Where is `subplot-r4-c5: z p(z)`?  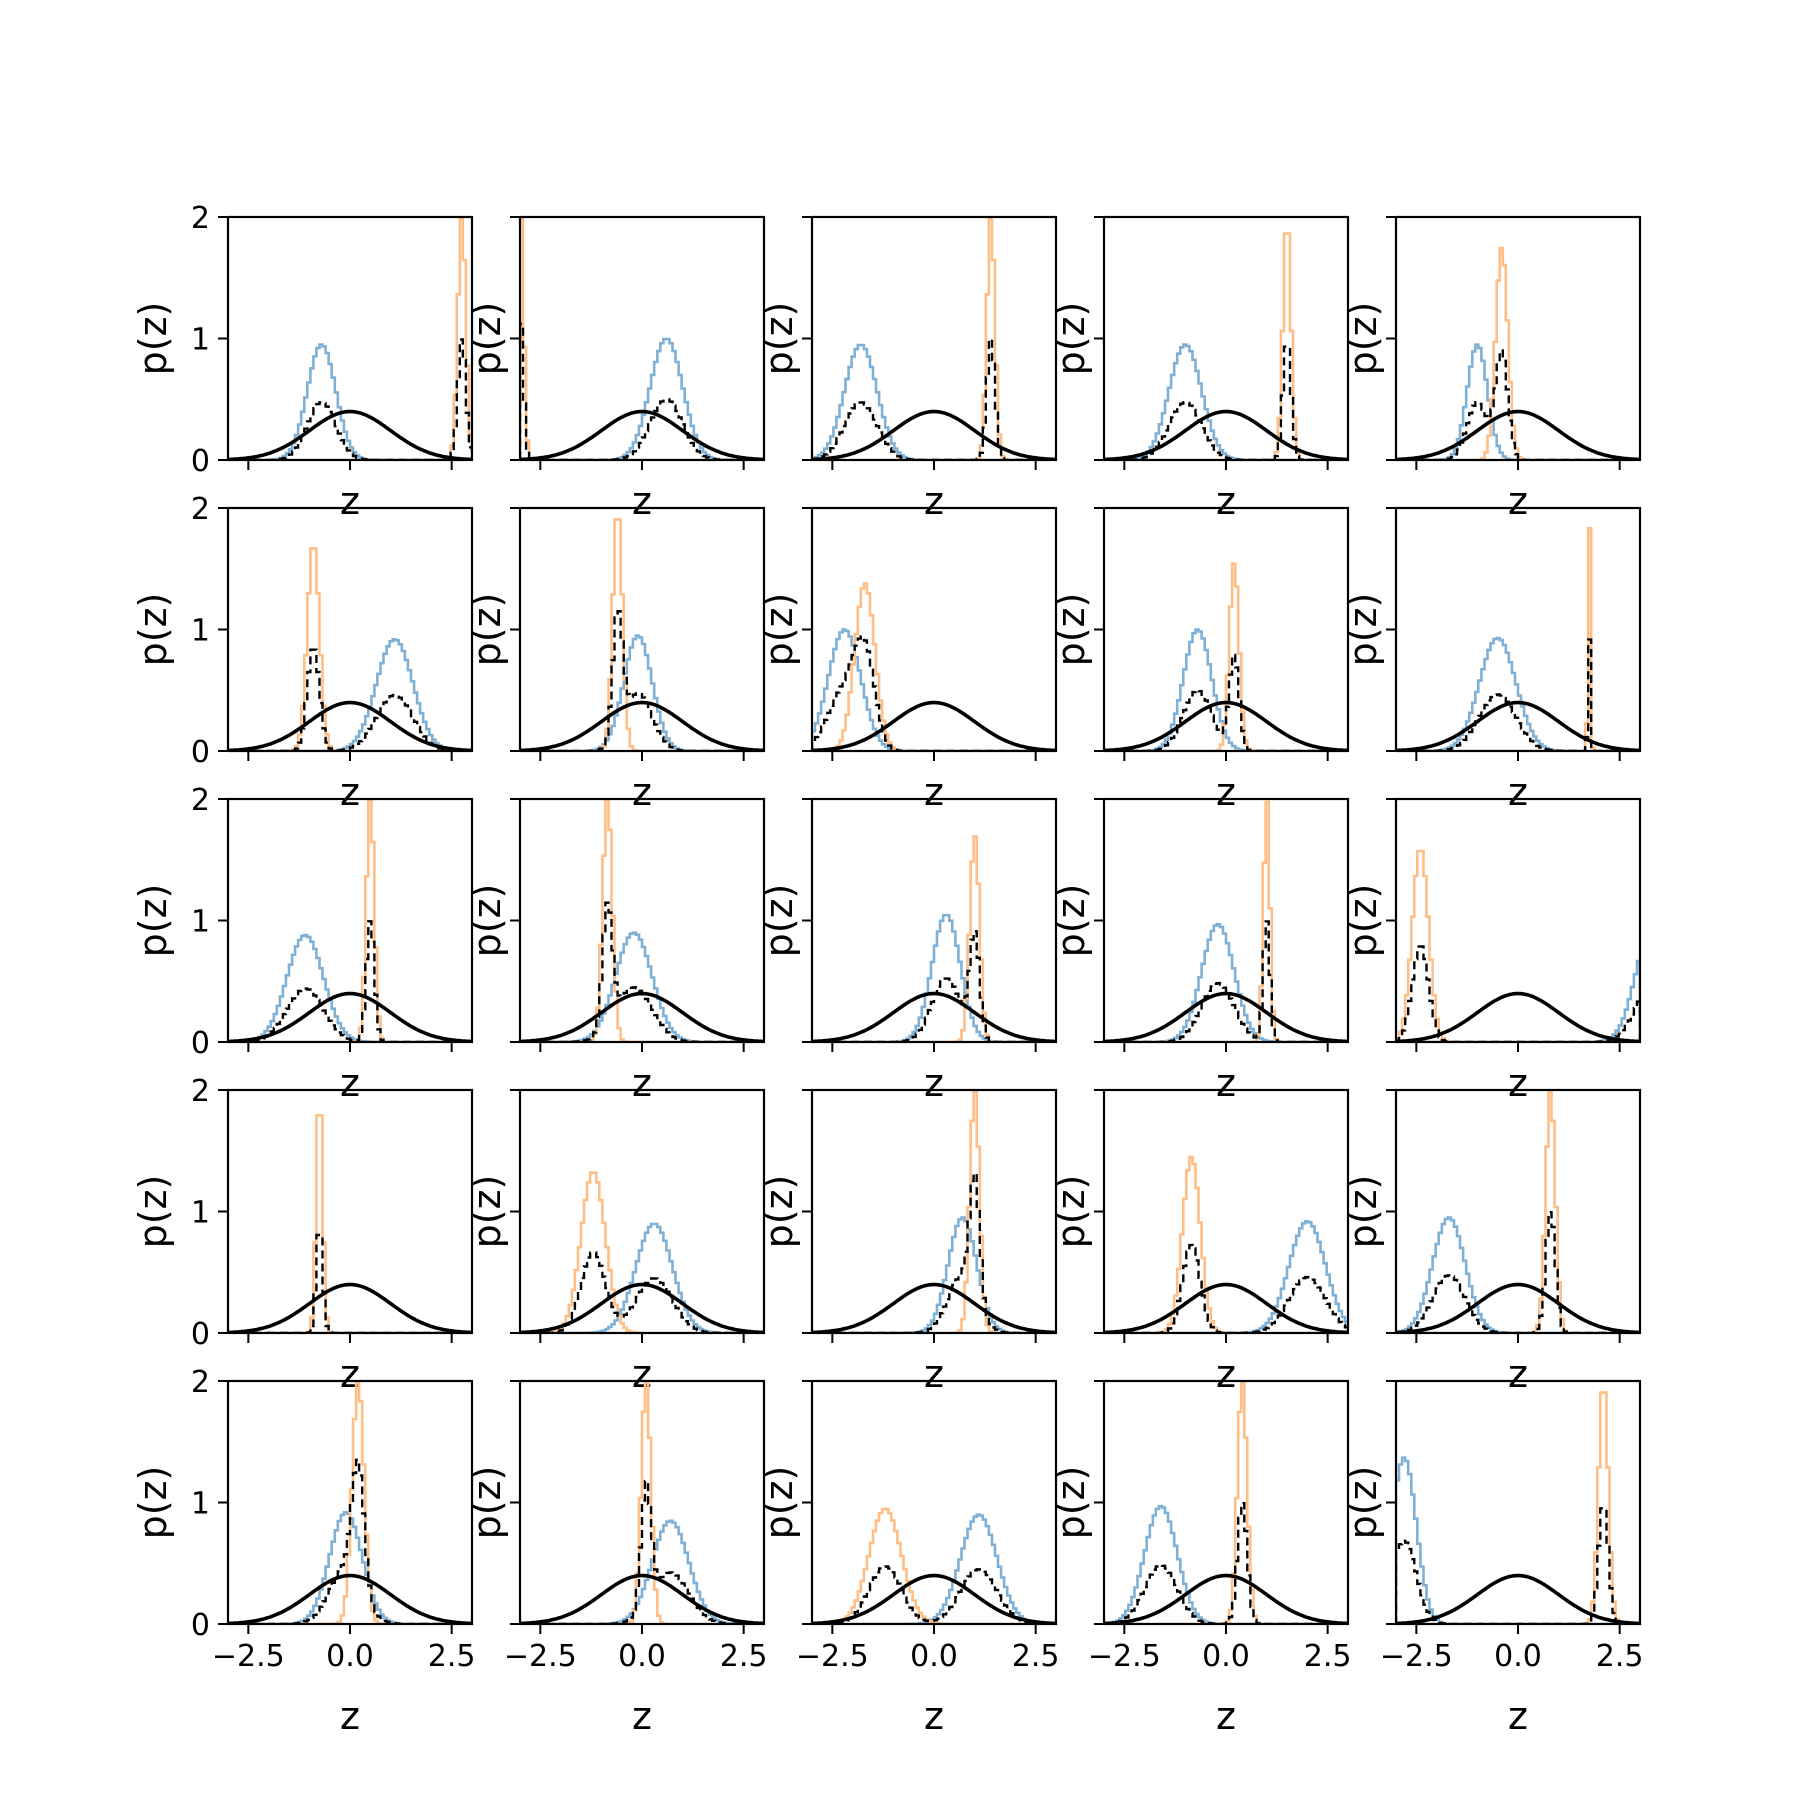 subplot-r4-c5: z p(z) is located at coordinates (1491, 1242).